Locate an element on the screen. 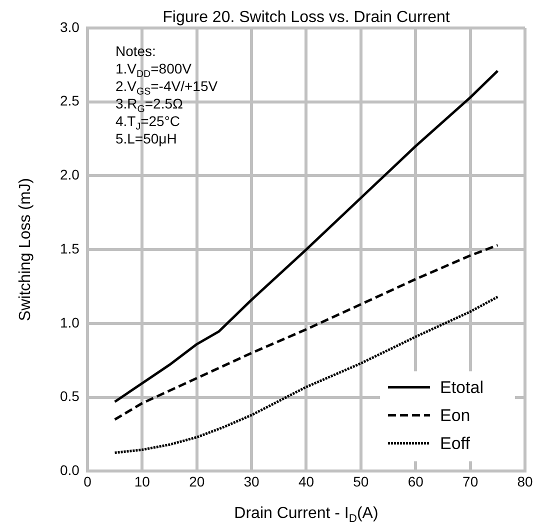 Image resolution: width=545 pixels, height=528 pixels. x-tick-label: 50 is located at coordinates (361, 481).